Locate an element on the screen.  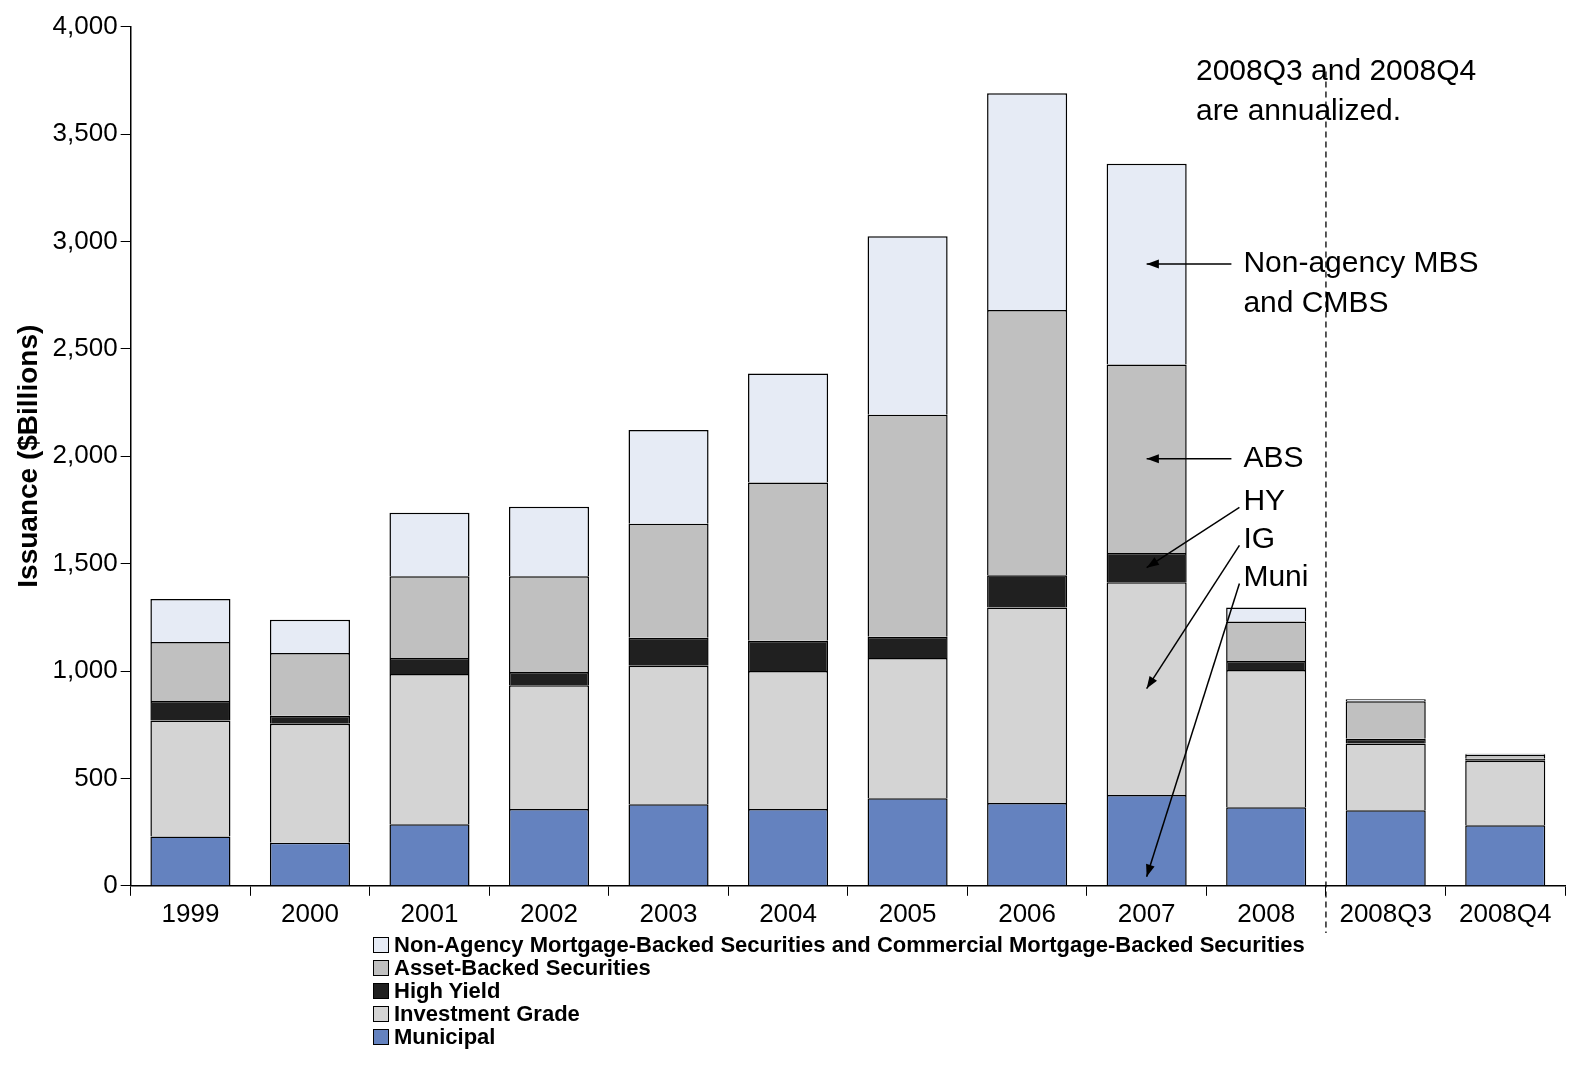
legend-label: Municipal is located at coordinates (445, 1036).